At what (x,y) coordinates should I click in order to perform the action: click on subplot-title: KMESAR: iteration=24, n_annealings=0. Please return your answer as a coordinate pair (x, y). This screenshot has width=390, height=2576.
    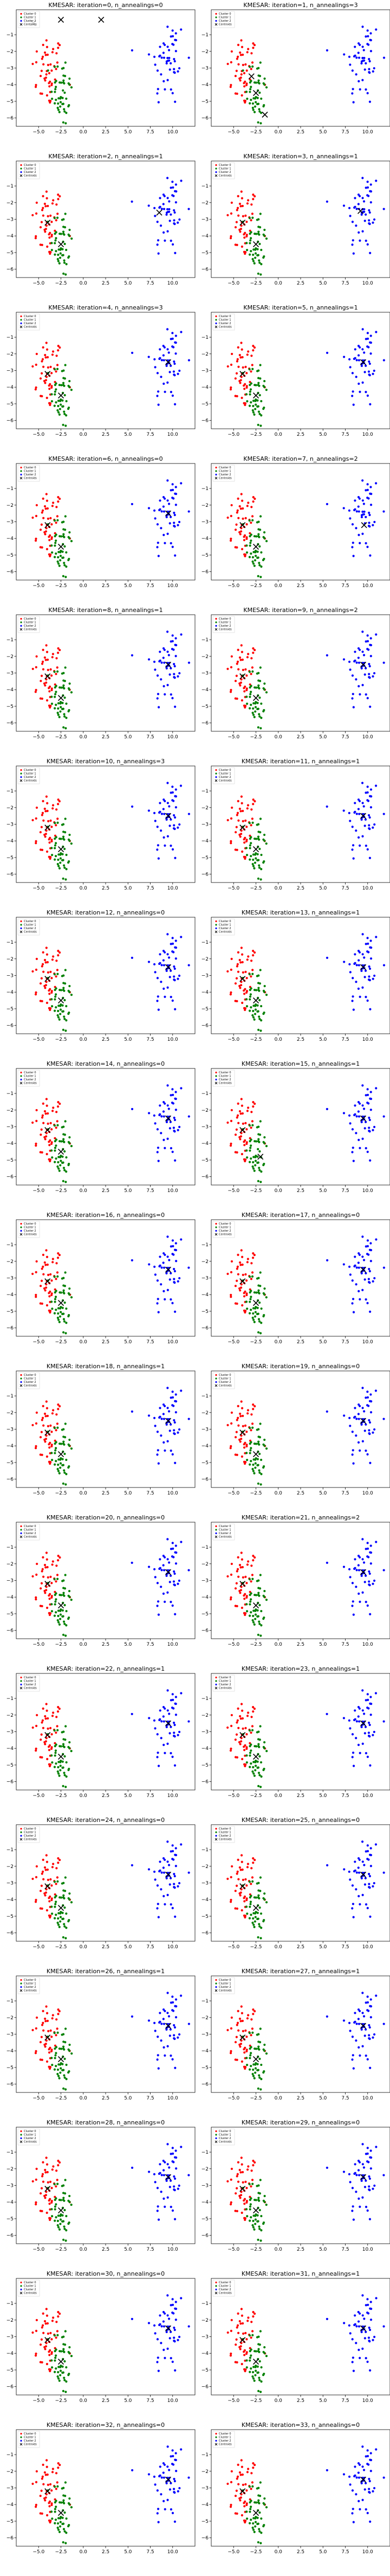
    Looking at the image, I should click on (106, 1820).